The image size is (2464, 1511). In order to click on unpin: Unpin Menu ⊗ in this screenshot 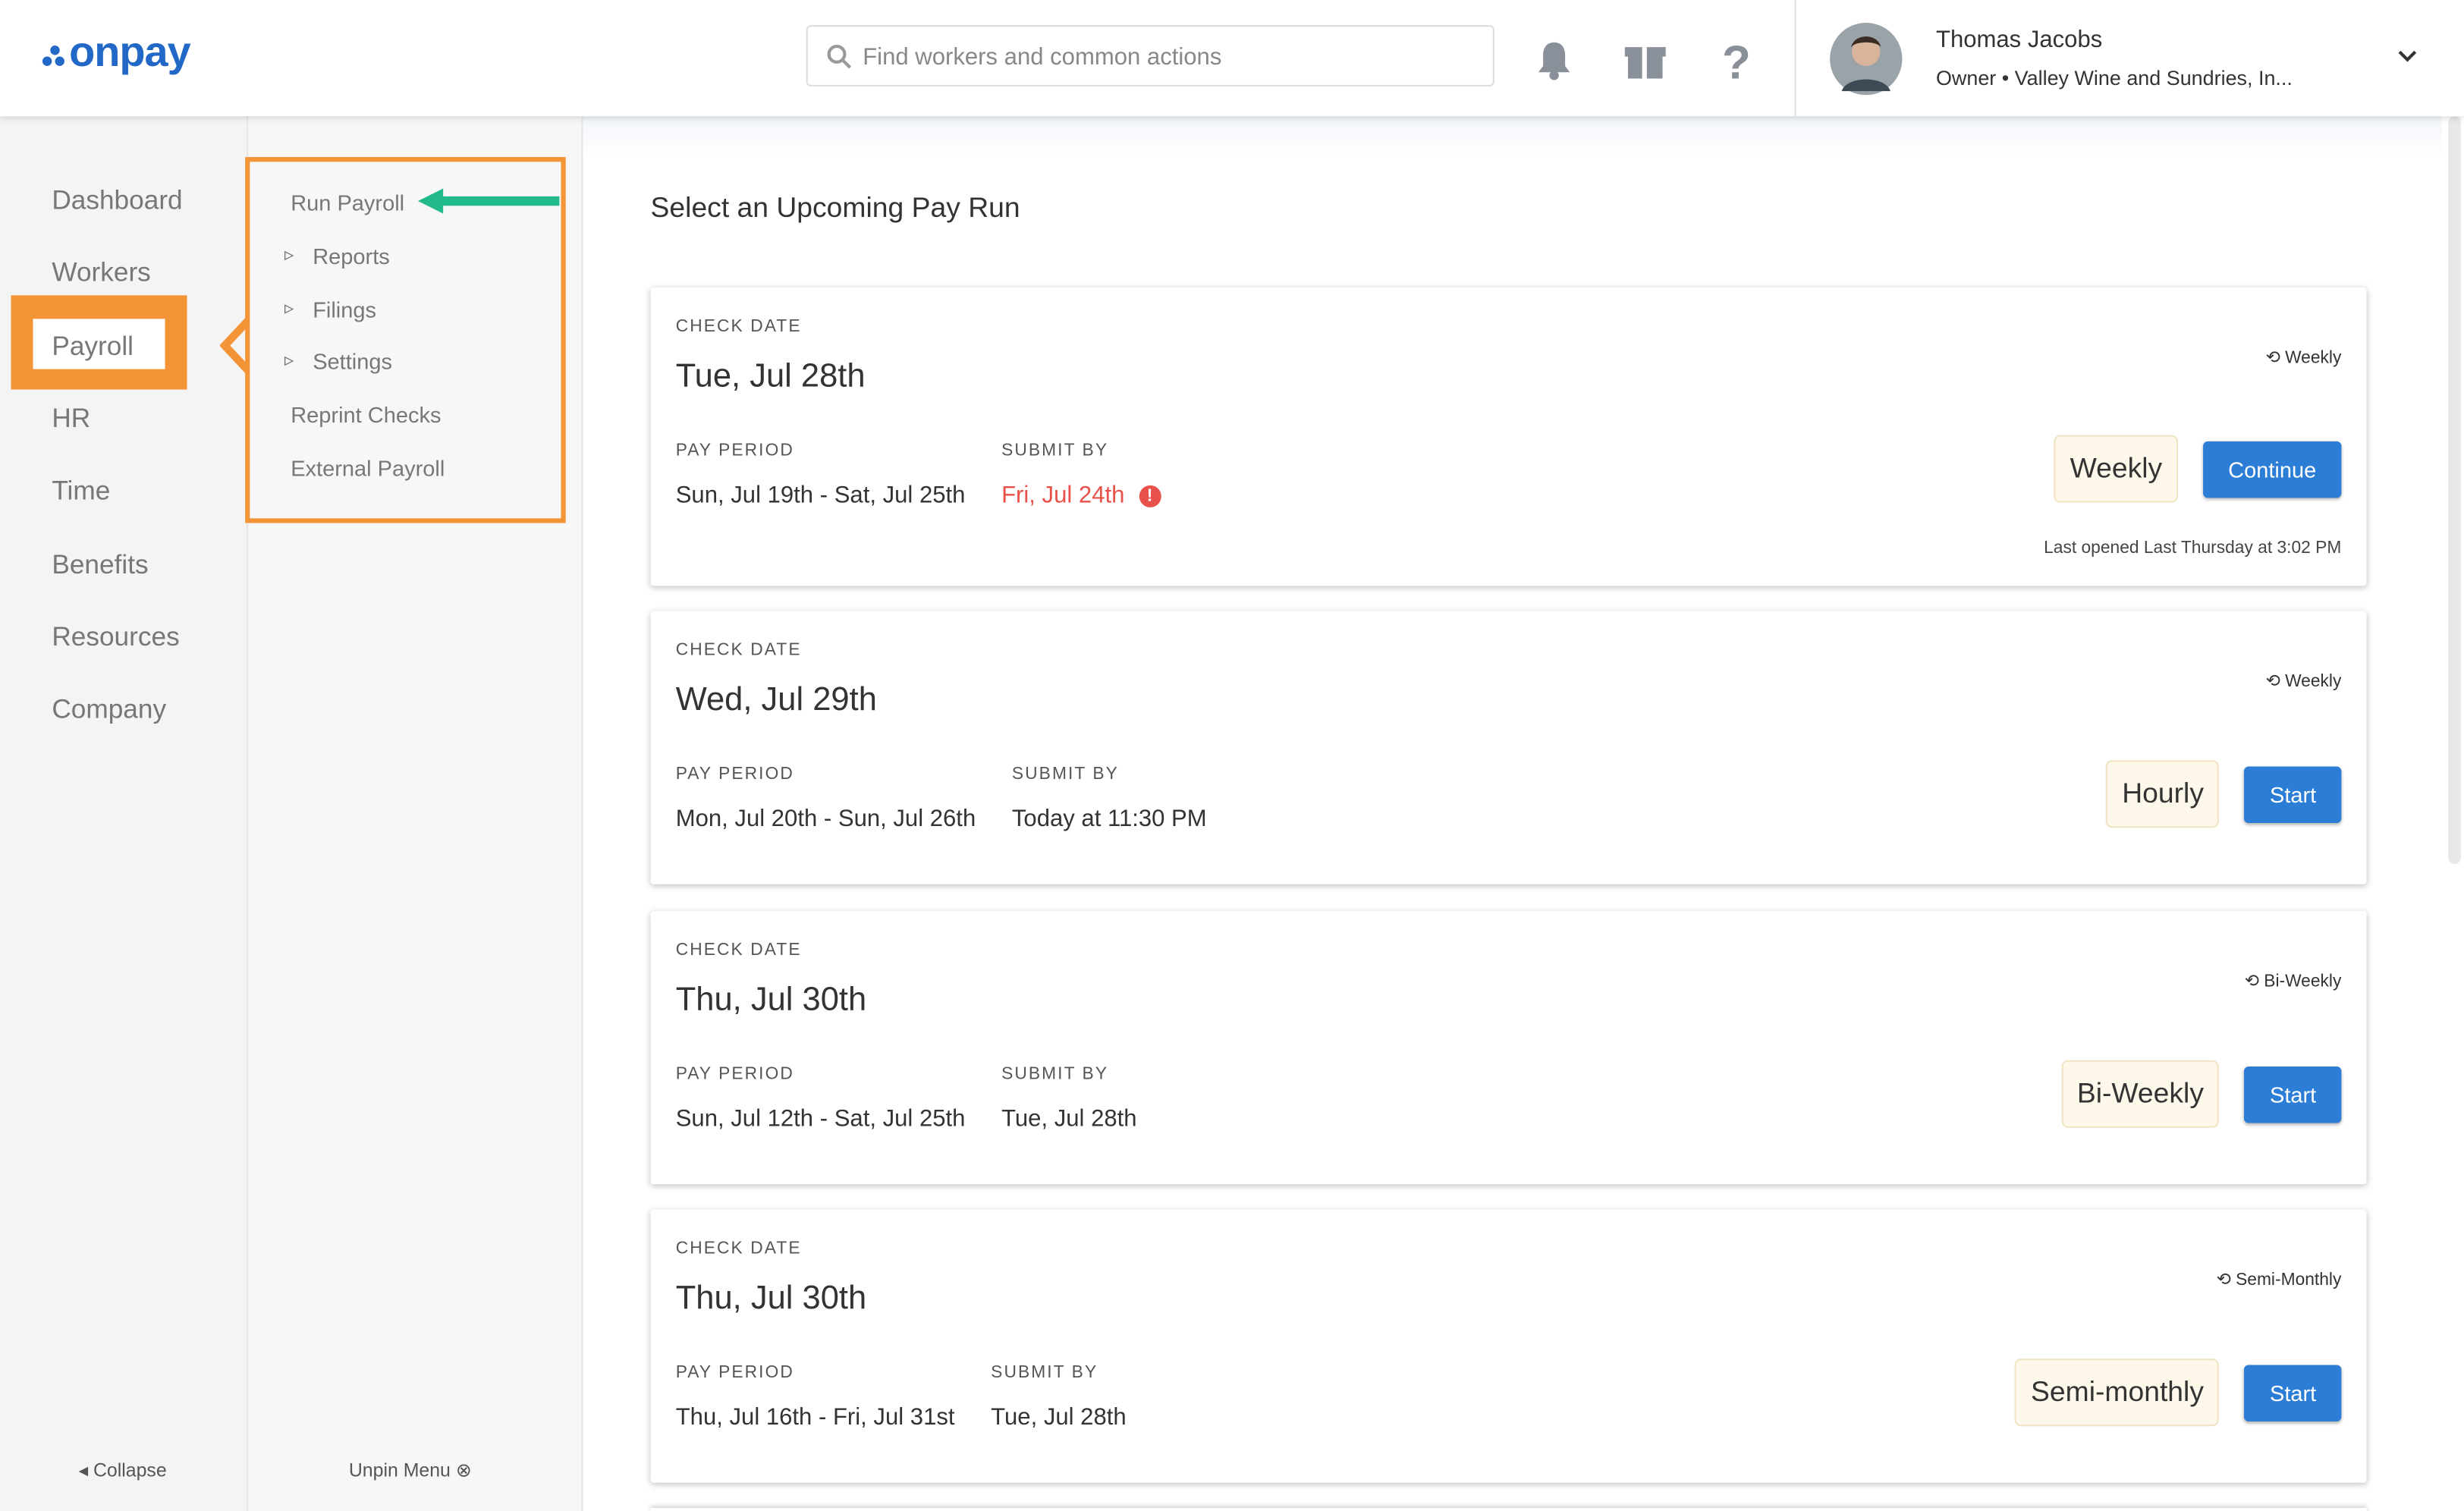, I will do `click(410, 1470)`.